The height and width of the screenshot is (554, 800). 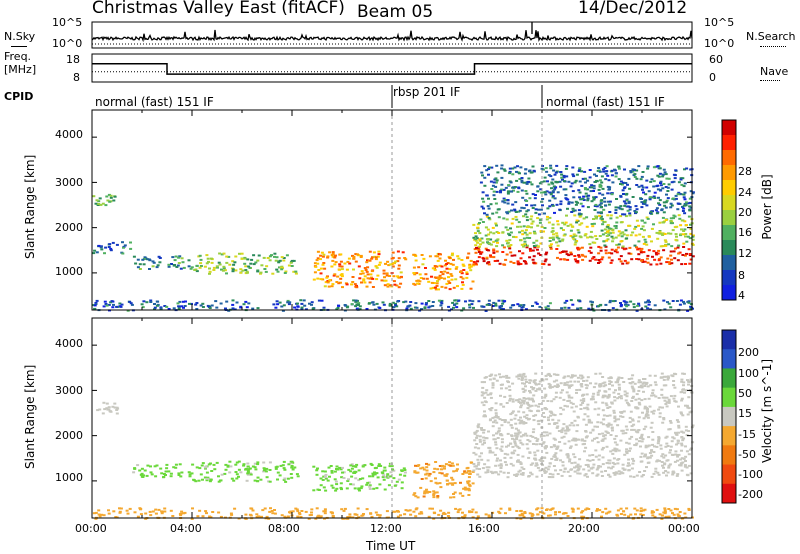 I want to click on power-ytick-3000: 3000, so click(x=69, y=182).